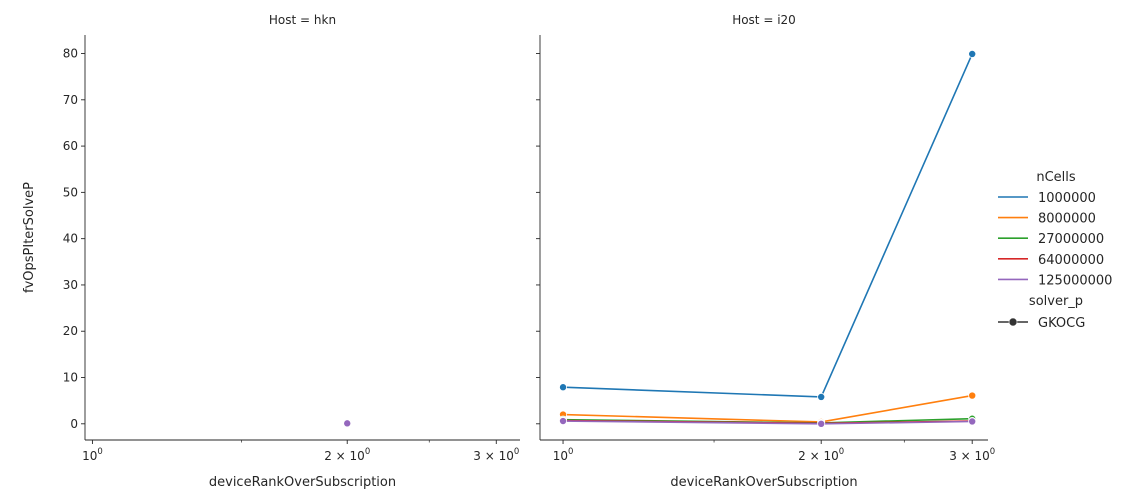  I want to click on panel-title: Host = i20, so click(764, 20).